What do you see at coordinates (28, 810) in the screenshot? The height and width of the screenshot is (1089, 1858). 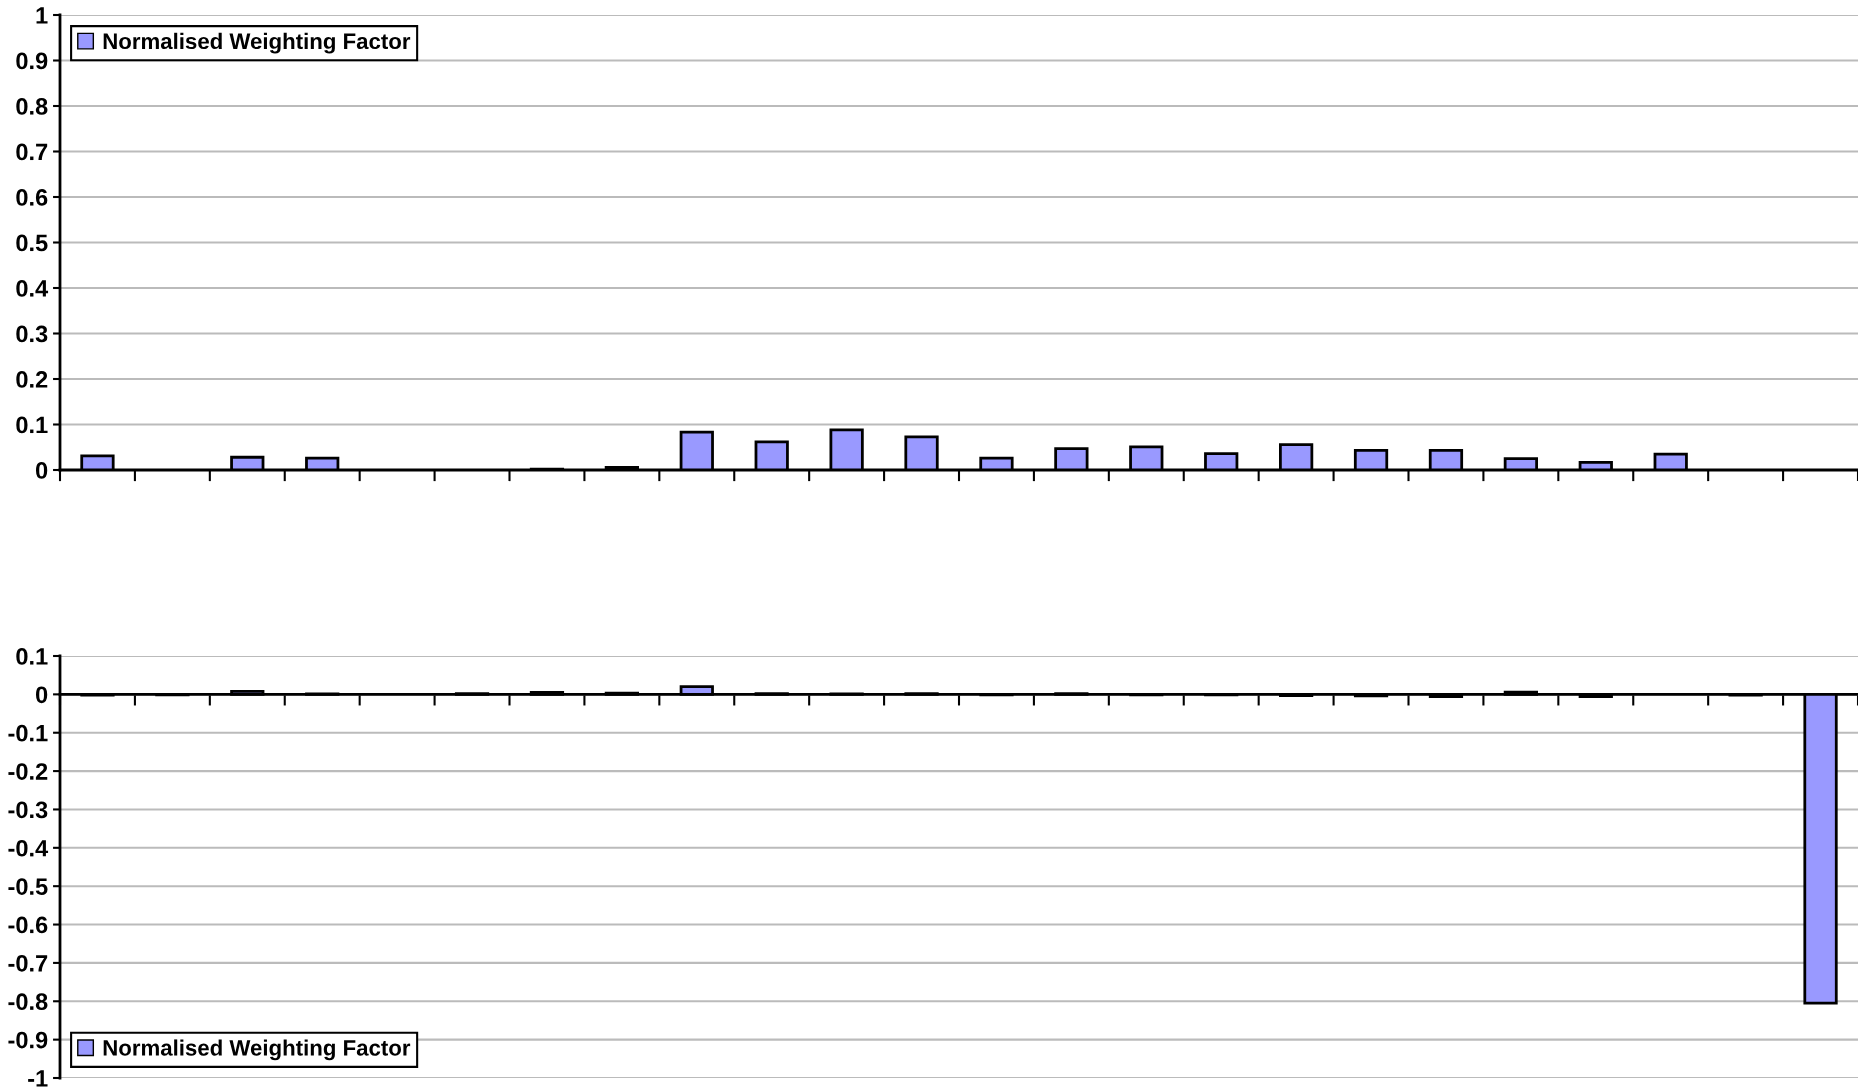 I see `y-tick-label: -0.3` at bounding box center [28, 810].